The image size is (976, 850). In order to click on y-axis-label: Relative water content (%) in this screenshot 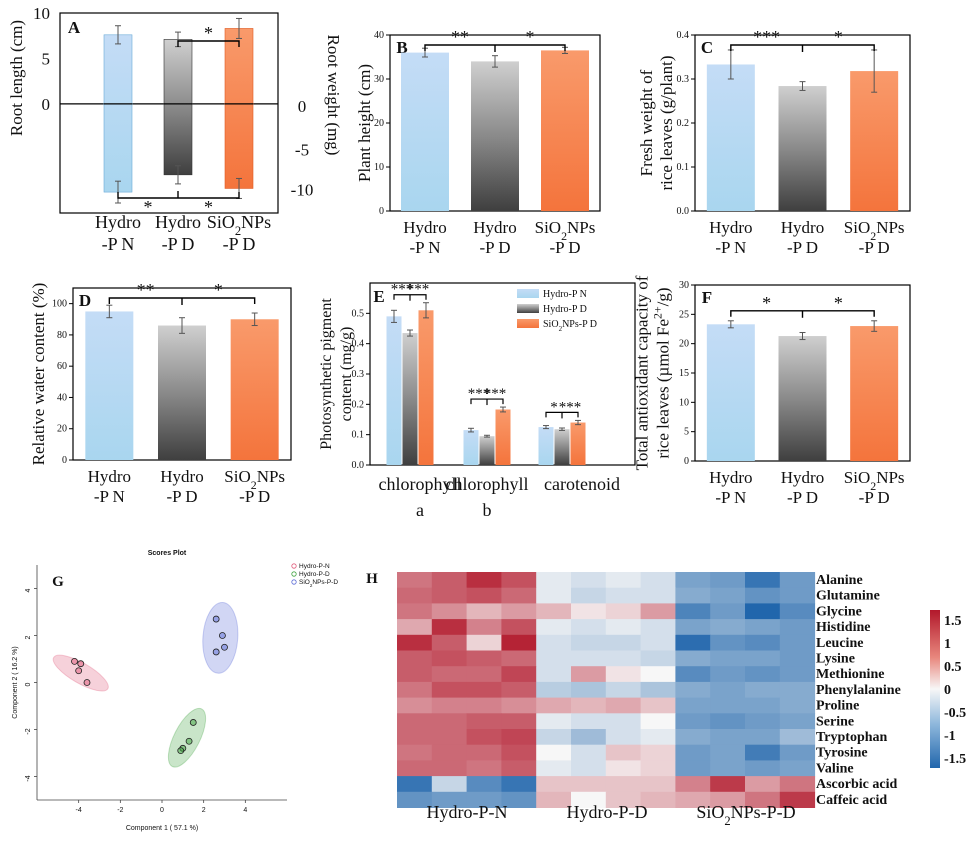, I will do `click(38, 374)`.